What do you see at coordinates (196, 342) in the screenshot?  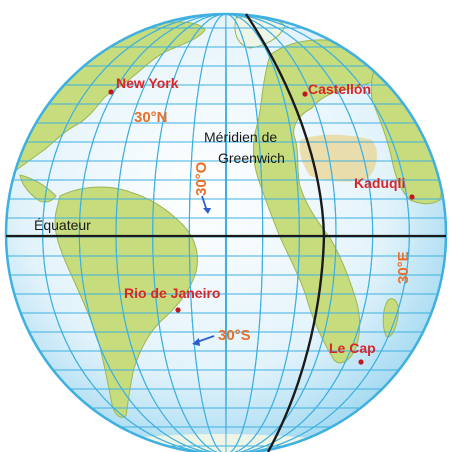 I see `arrow-30s-head` at bounding box center [196, 342].